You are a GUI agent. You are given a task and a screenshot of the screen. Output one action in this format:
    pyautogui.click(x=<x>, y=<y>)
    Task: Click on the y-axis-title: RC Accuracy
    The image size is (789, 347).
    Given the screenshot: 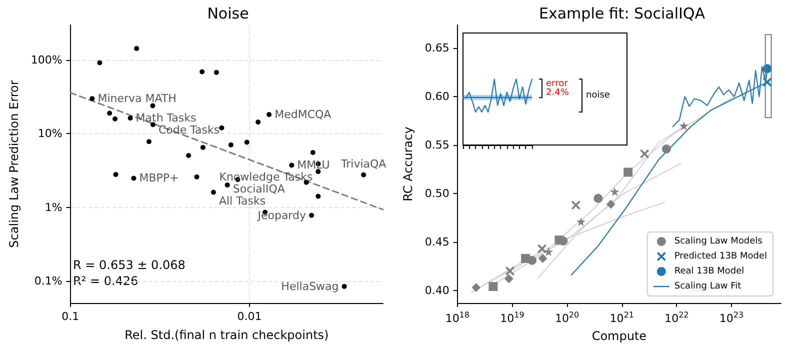 What is the action you would take?
    pyautogui.click(x=408, y=164)
    